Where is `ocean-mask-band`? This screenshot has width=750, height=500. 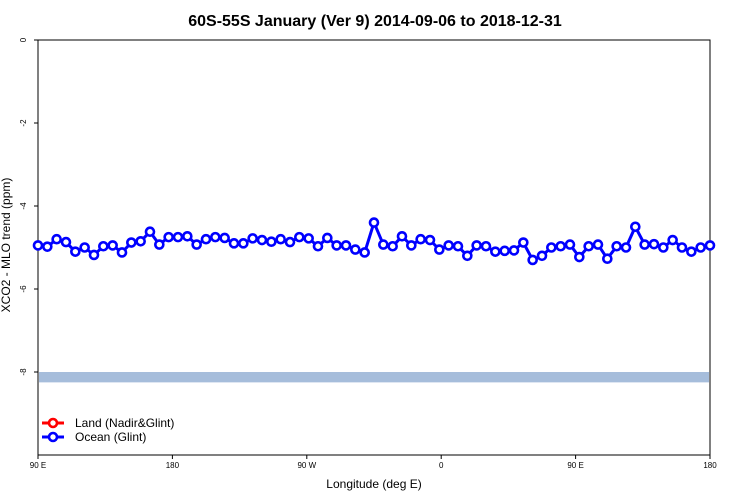
ocean-mask-band is located at coordinates (374, 377).